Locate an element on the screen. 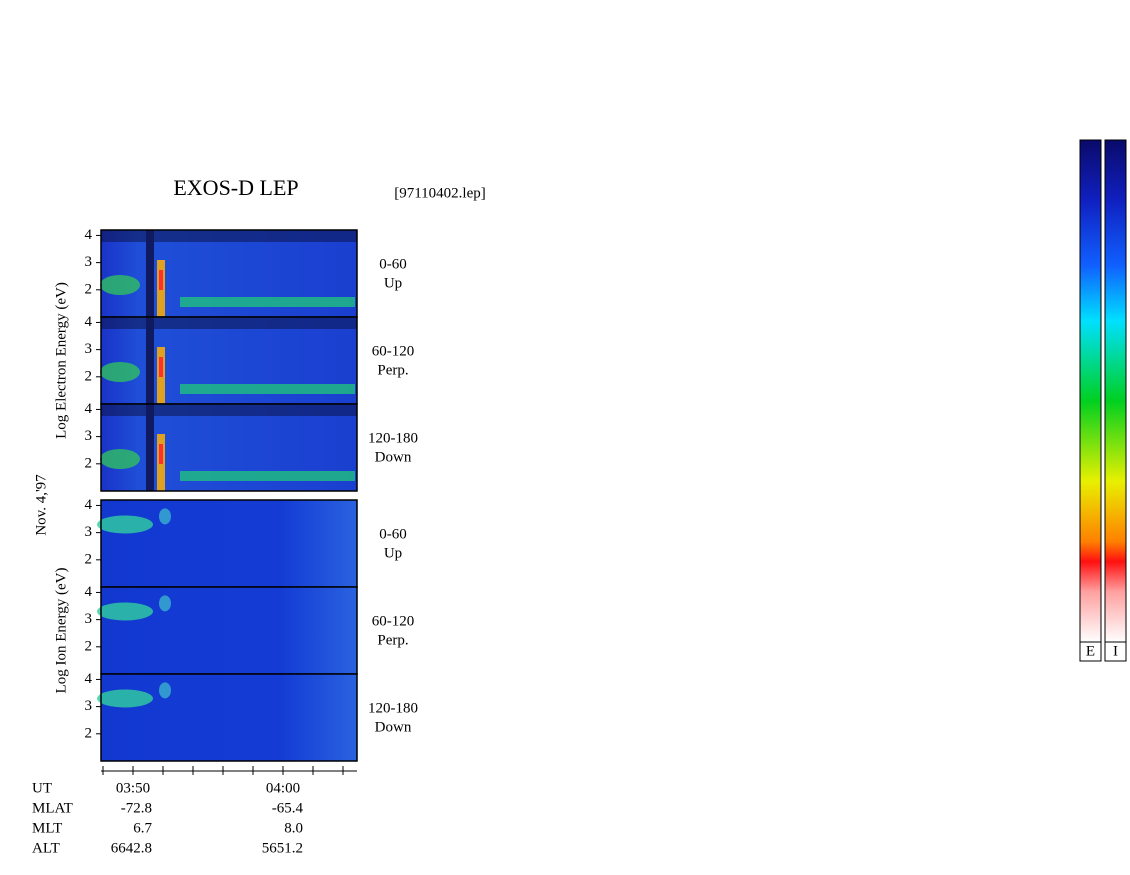 This screenshot has height=875, width=1130. row-label: MLT is located at coordinates (47, 828).